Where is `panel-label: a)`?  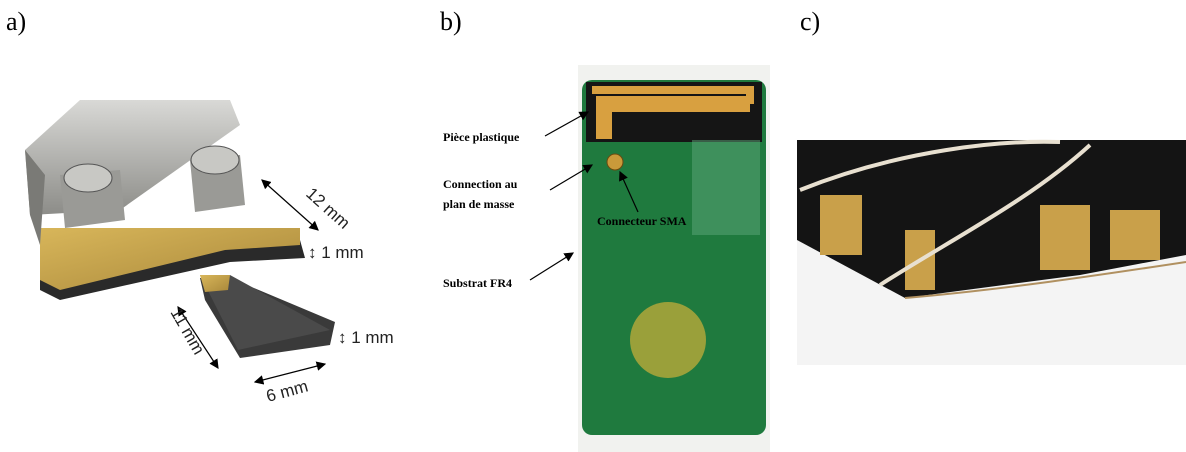 panel-label: a) is located at coordinates (16, 21).